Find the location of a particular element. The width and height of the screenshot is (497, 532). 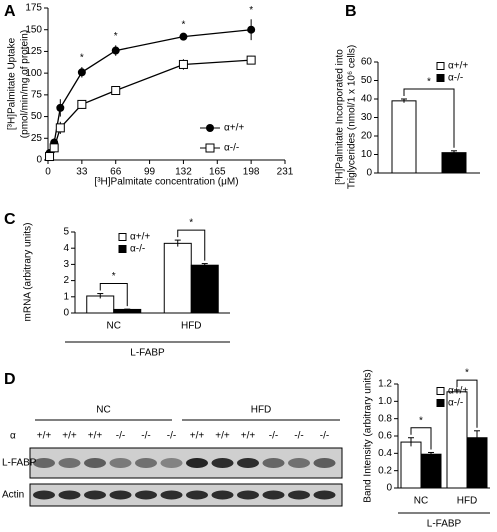

panel-letter: B is located at coordinates (351, 11).